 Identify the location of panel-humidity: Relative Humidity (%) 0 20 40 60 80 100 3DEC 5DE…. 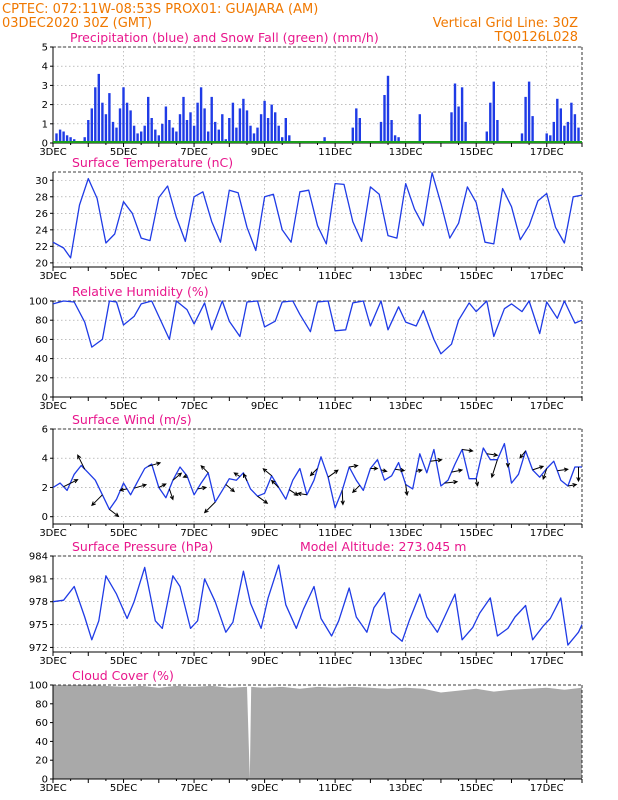
(306, 348).